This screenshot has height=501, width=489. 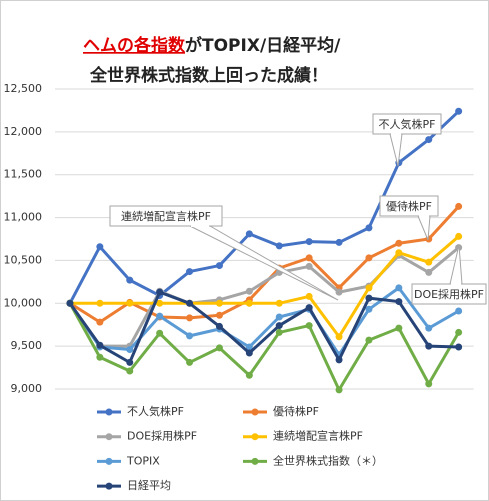 I want to click on y-tick-label: 11,500, so click(x=23, y=174).